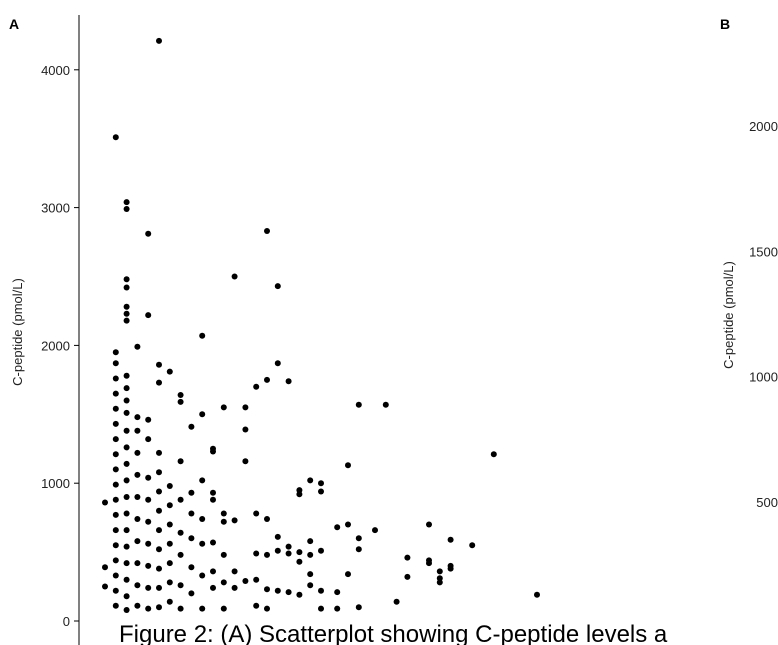  Describe the element at coordinates (55, 208) in the screenshot. I see `panel-a-tick-label: 3000` at that location.